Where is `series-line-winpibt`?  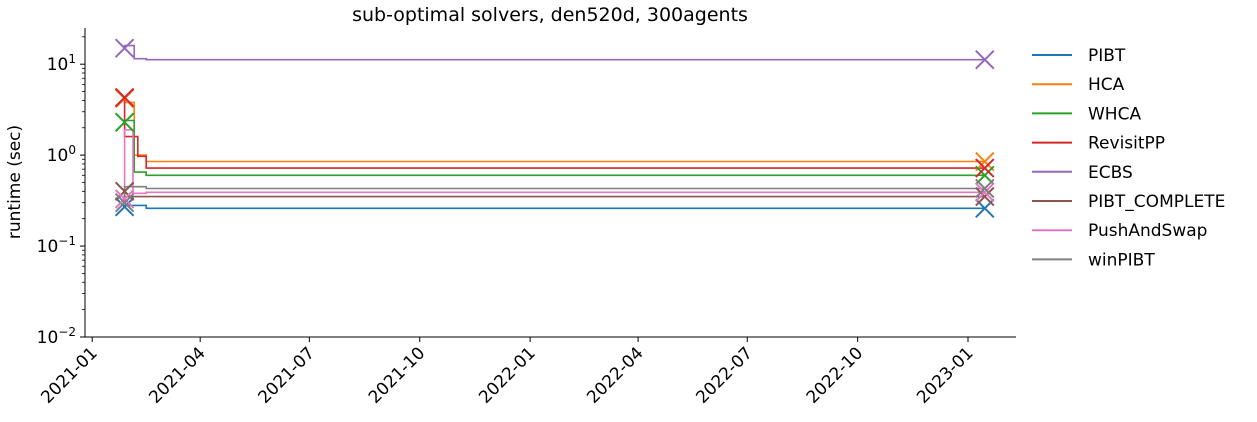
series-line-winpibt is located at coordinates (554, 194).